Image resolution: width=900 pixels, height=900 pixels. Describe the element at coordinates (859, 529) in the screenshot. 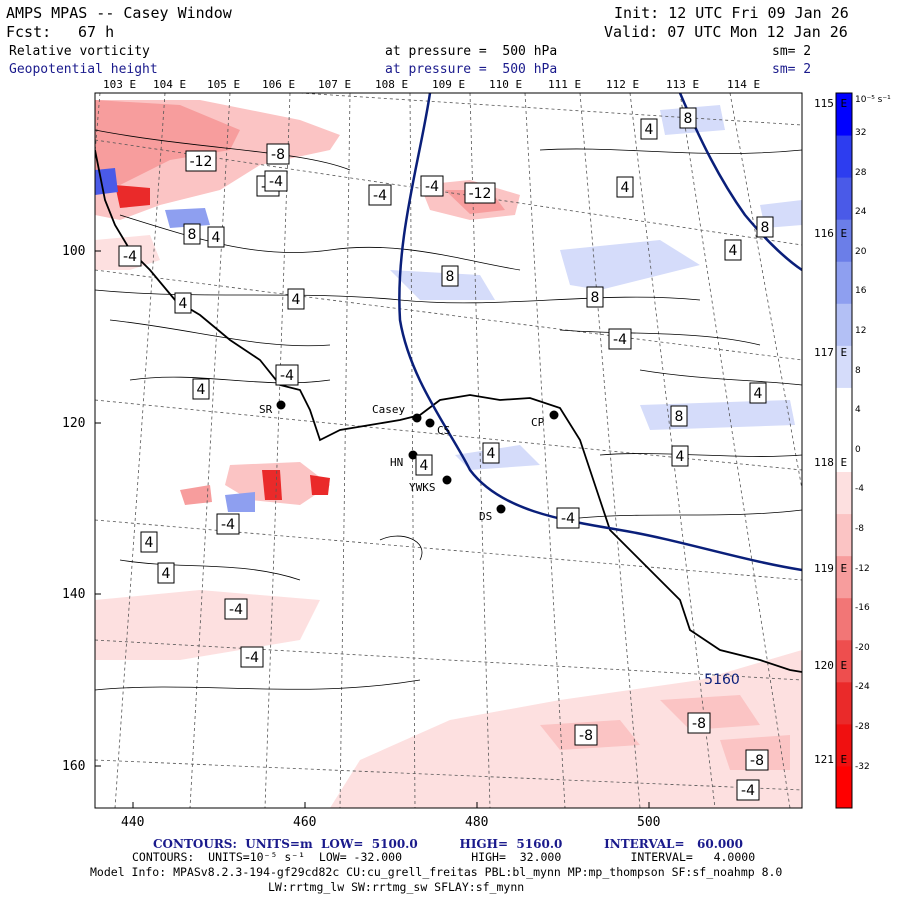

I see `colorbar-label: -8` at that location.